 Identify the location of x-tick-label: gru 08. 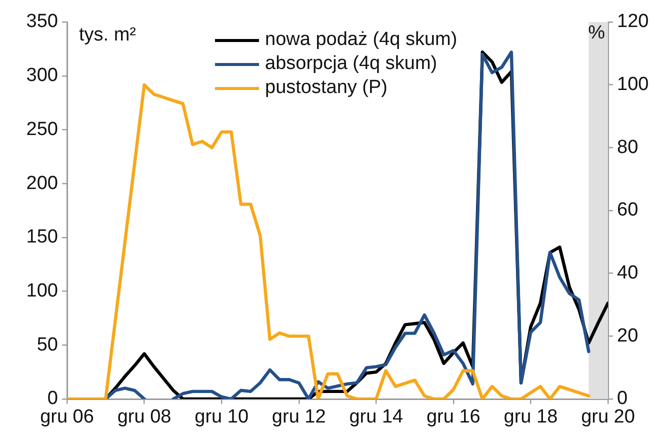
(144, 417).